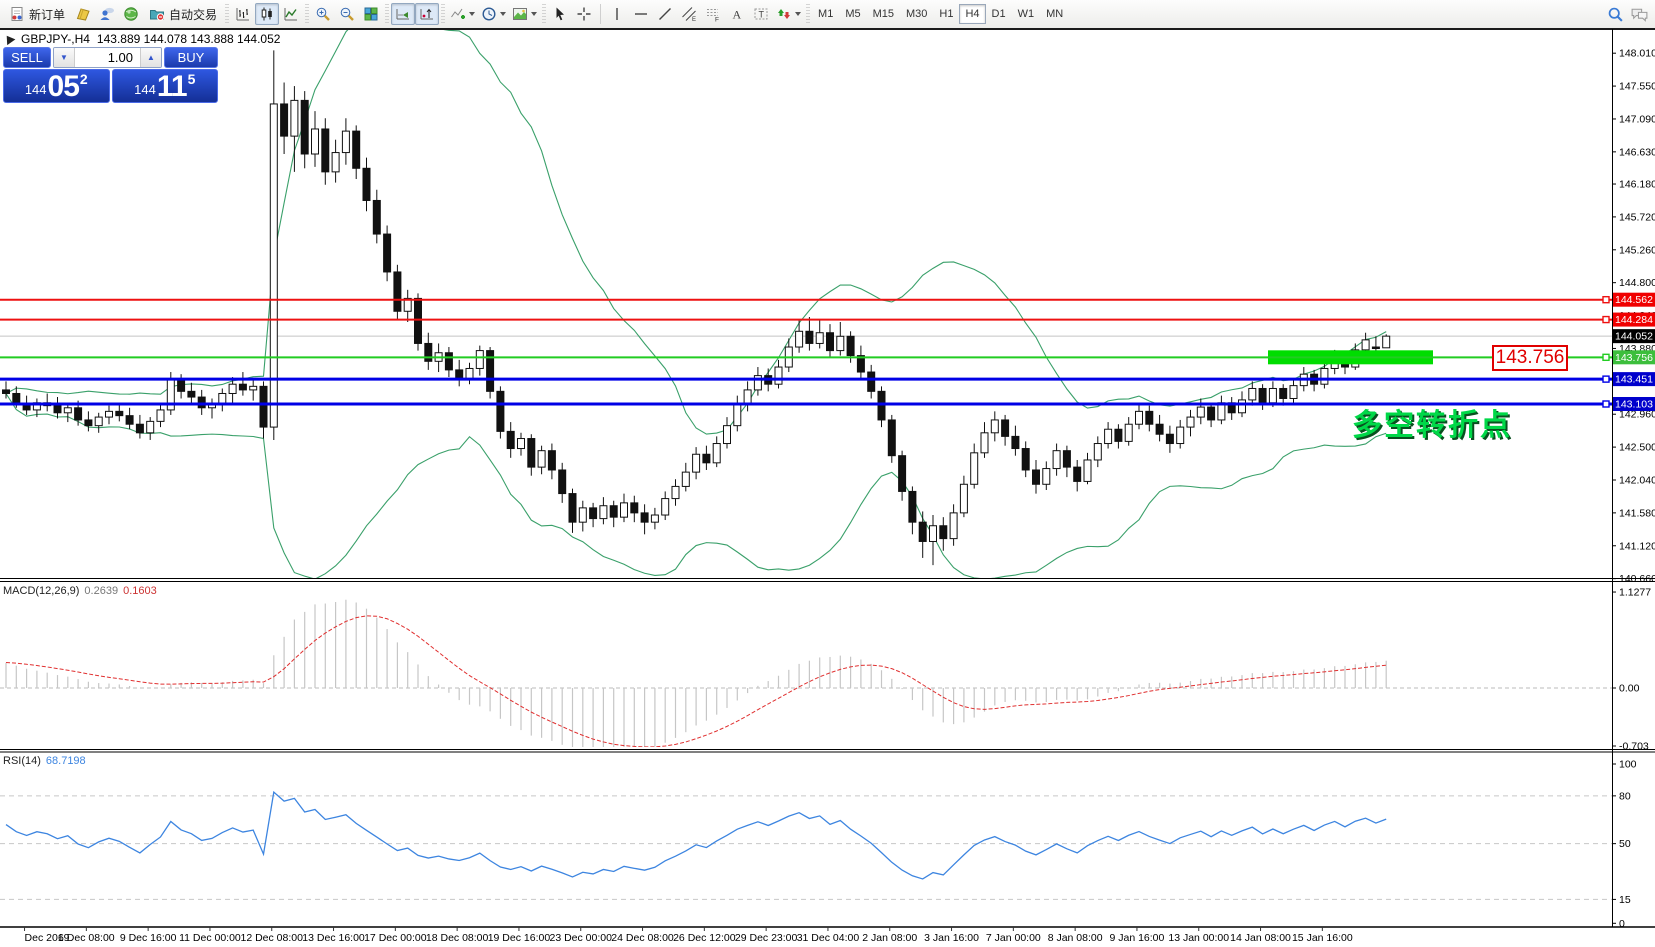 Image resolution: width=1655 pixels, height=947 pixels. I want to click on bar-chart-mode-button, so click(243, 14).